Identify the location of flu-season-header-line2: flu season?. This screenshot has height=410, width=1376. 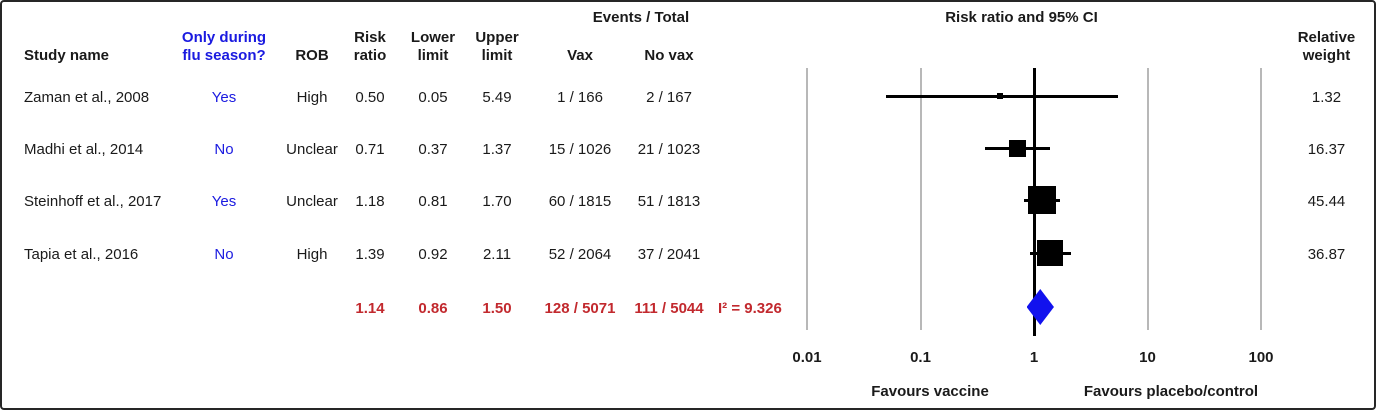
(224, 55).